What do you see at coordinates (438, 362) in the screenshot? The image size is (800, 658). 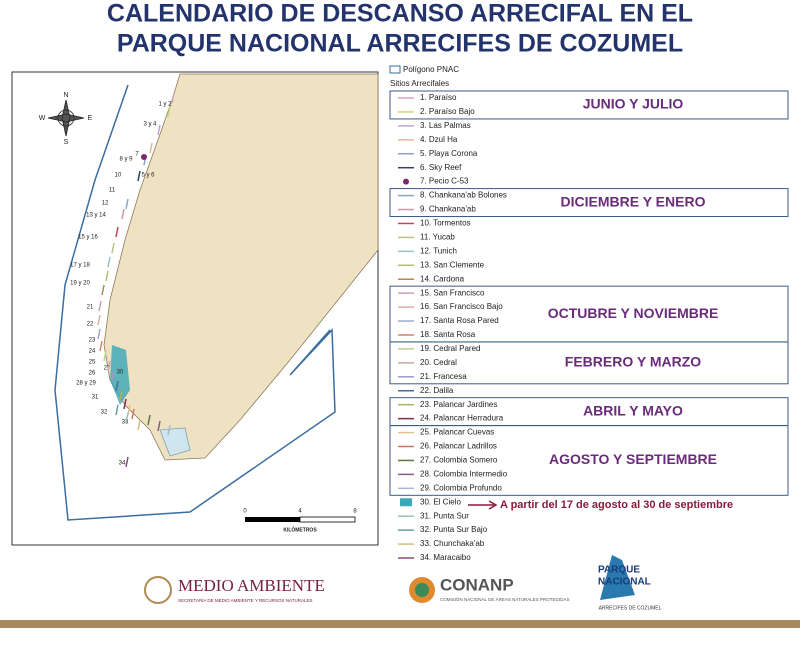 I see `legend-label: 20. Cedral` at bounding box center [438, 362].